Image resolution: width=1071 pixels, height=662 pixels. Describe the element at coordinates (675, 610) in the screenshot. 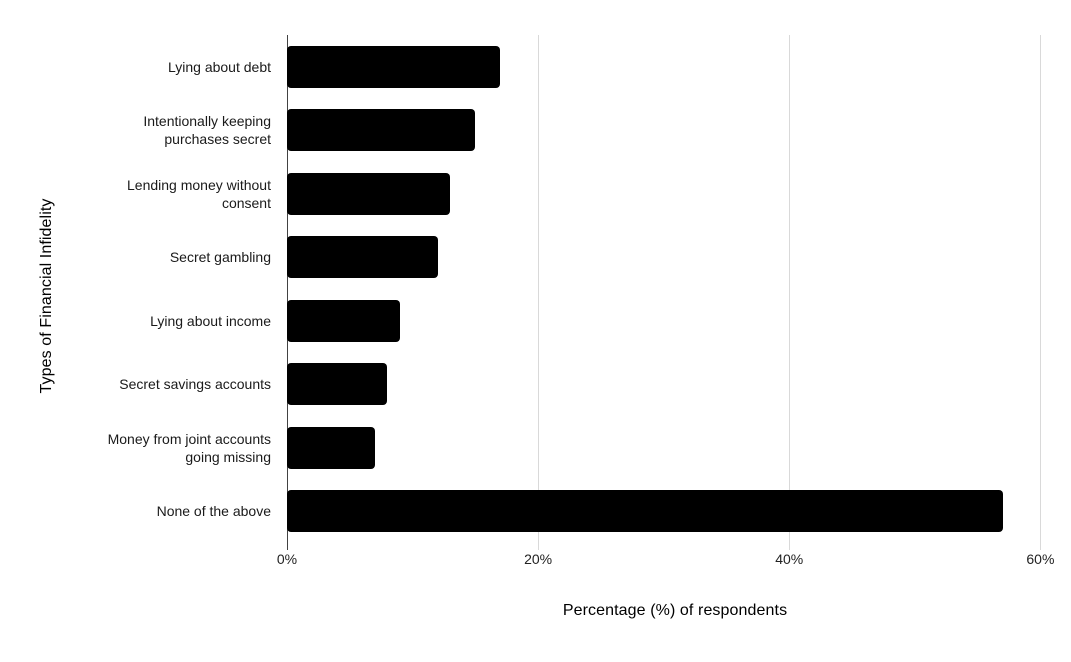

I see `x-axis-title: Percentage (%) of respondents` at that location.